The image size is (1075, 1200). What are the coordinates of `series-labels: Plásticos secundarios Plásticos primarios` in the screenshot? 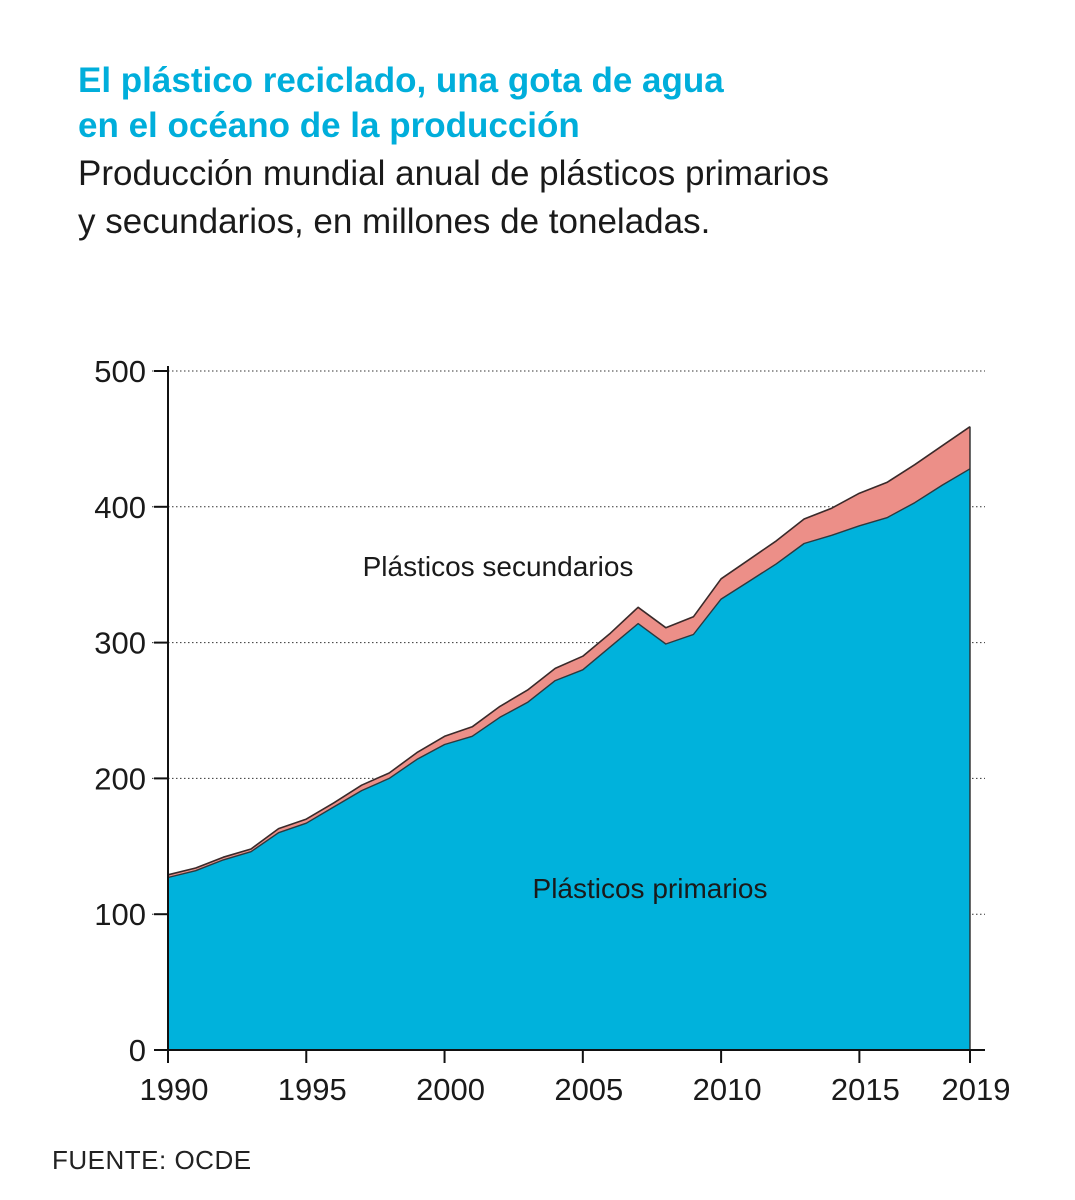 It's located at (565, 727).